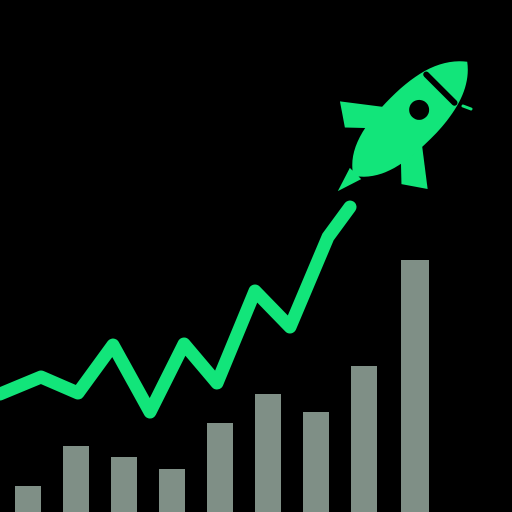 The width and height of the screenshot is (512, 512). Describe the element at coordinates (440, 88) in the screenshot. I see `rocket-nose-divider` at that location.